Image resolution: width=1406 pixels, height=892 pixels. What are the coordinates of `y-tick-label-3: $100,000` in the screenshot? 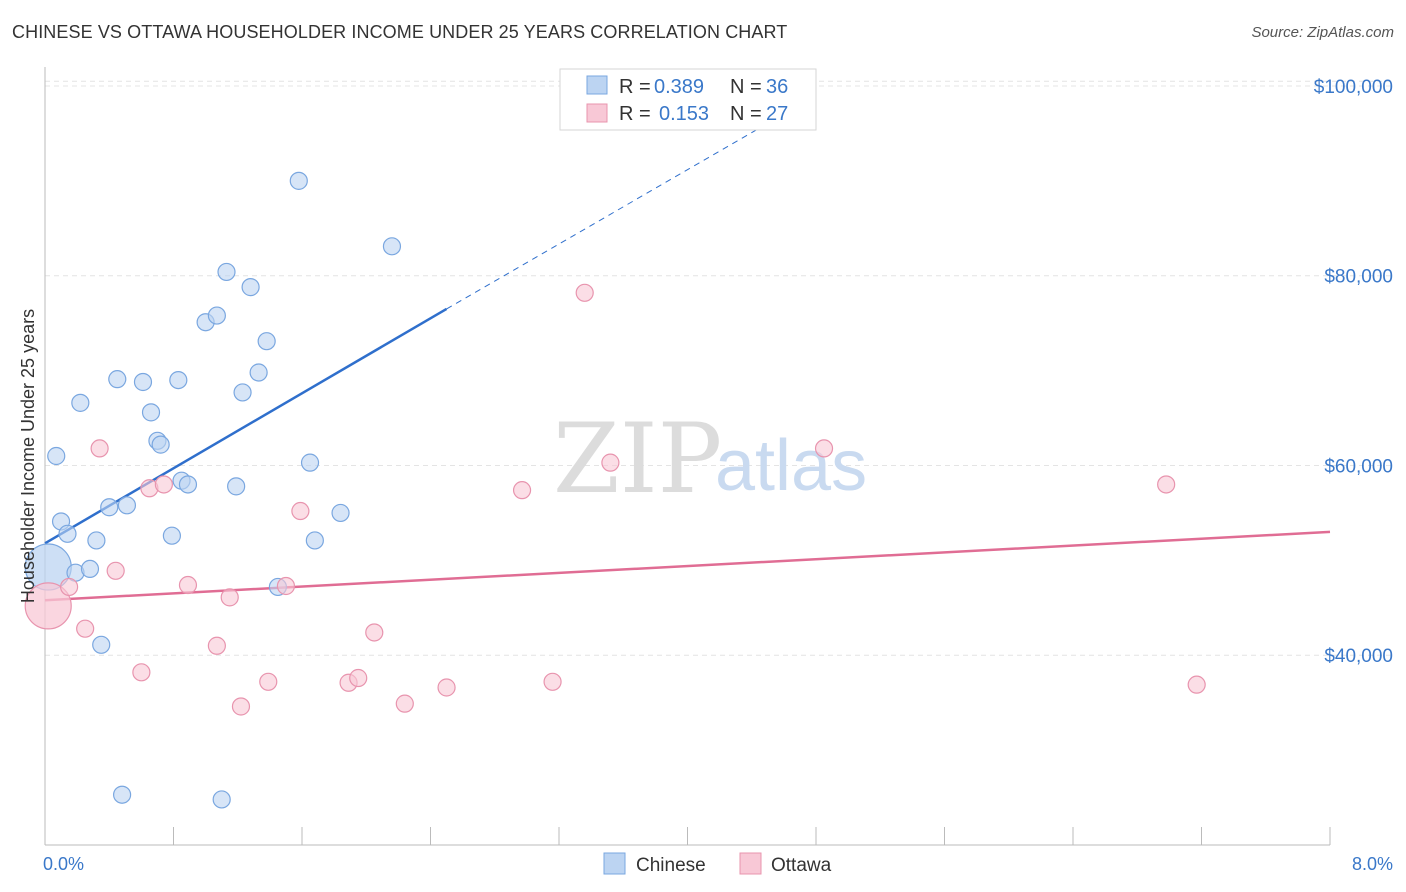 It's located at (1353, 87).